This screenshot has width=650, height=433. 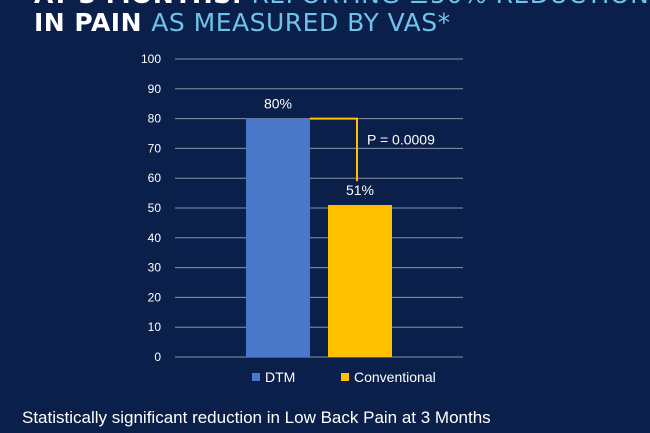 What do you see at coordinates (278, 237) in the screenshot?
I see `bar-dtm` at bounding box center [278, 237].